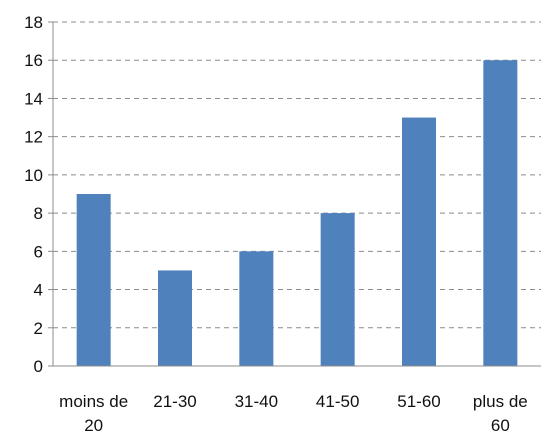 The image size is (547, 438). What do you see at coordinates (33, 22) in the screenshot?
I see `y-tick-label: 18` at bounding box center [33, 22].